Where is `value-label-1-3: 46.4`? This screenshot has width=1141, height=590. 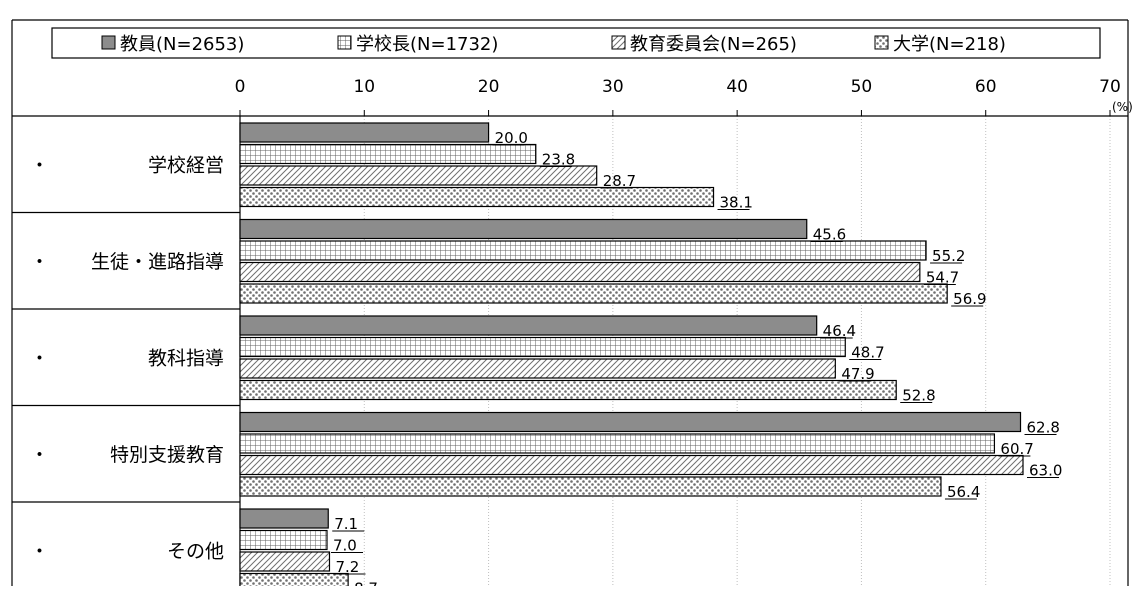
value-label-1-3: 46.4 is located at coordinates (839, 331).